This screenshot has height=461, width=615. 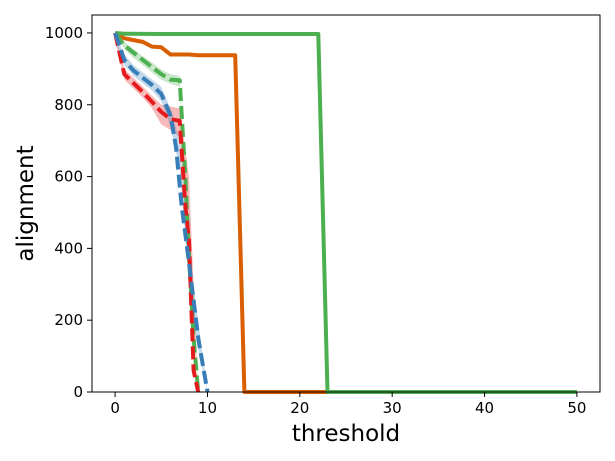 I want to click on y-tick-label: 600, so click(x=68, y=177).